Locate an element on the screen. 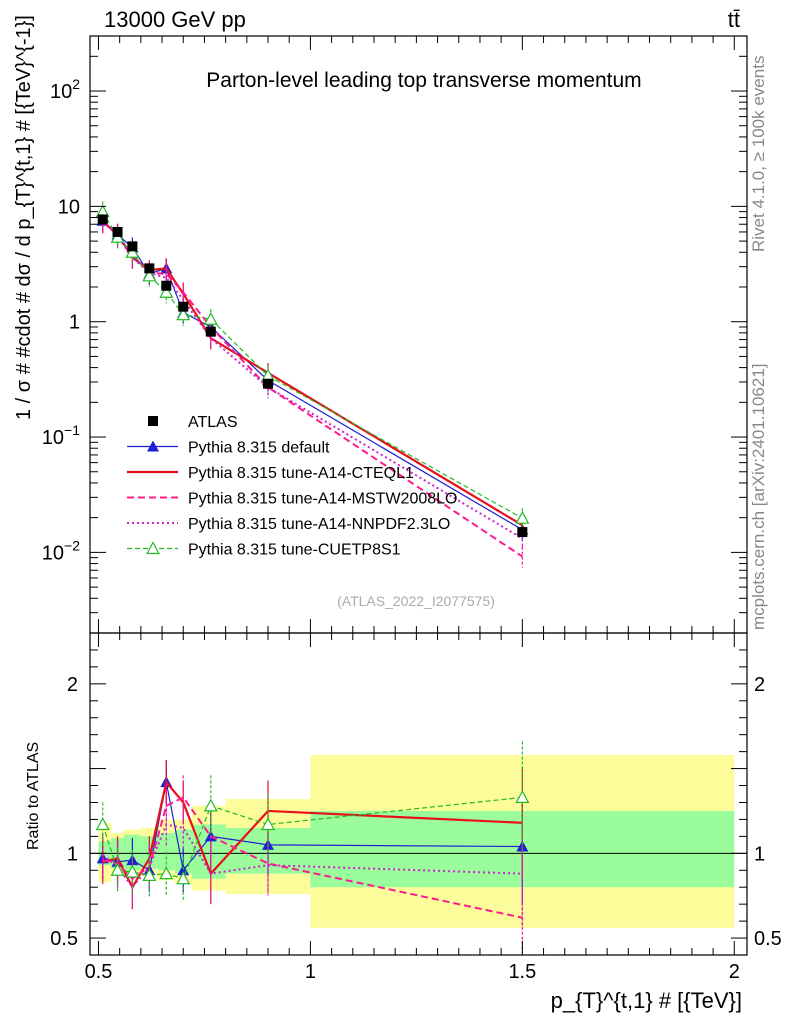 Image resolution: width=786 pixels, height=1024 pixels. analysis-id: (ATLAS_2022_I2077575) is located at coordinates (416, 601).